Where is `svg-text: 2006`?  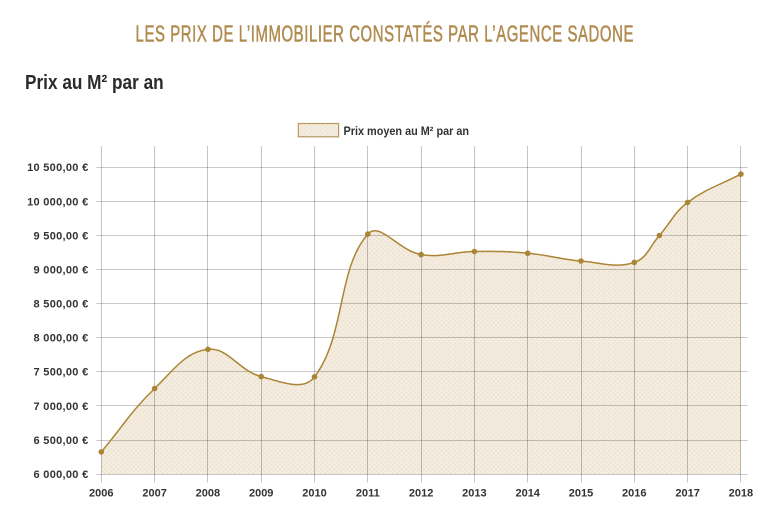 svg-text: 2006 is located at coordinates (101, 494).